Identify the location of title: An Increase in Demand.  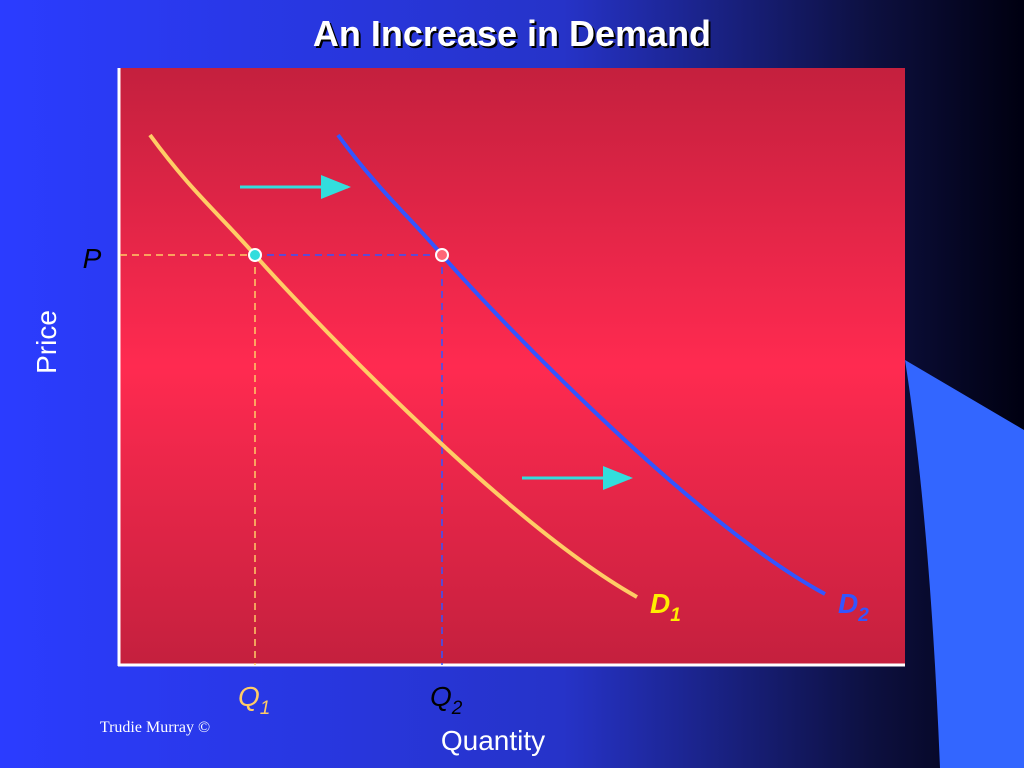
(512, 33).